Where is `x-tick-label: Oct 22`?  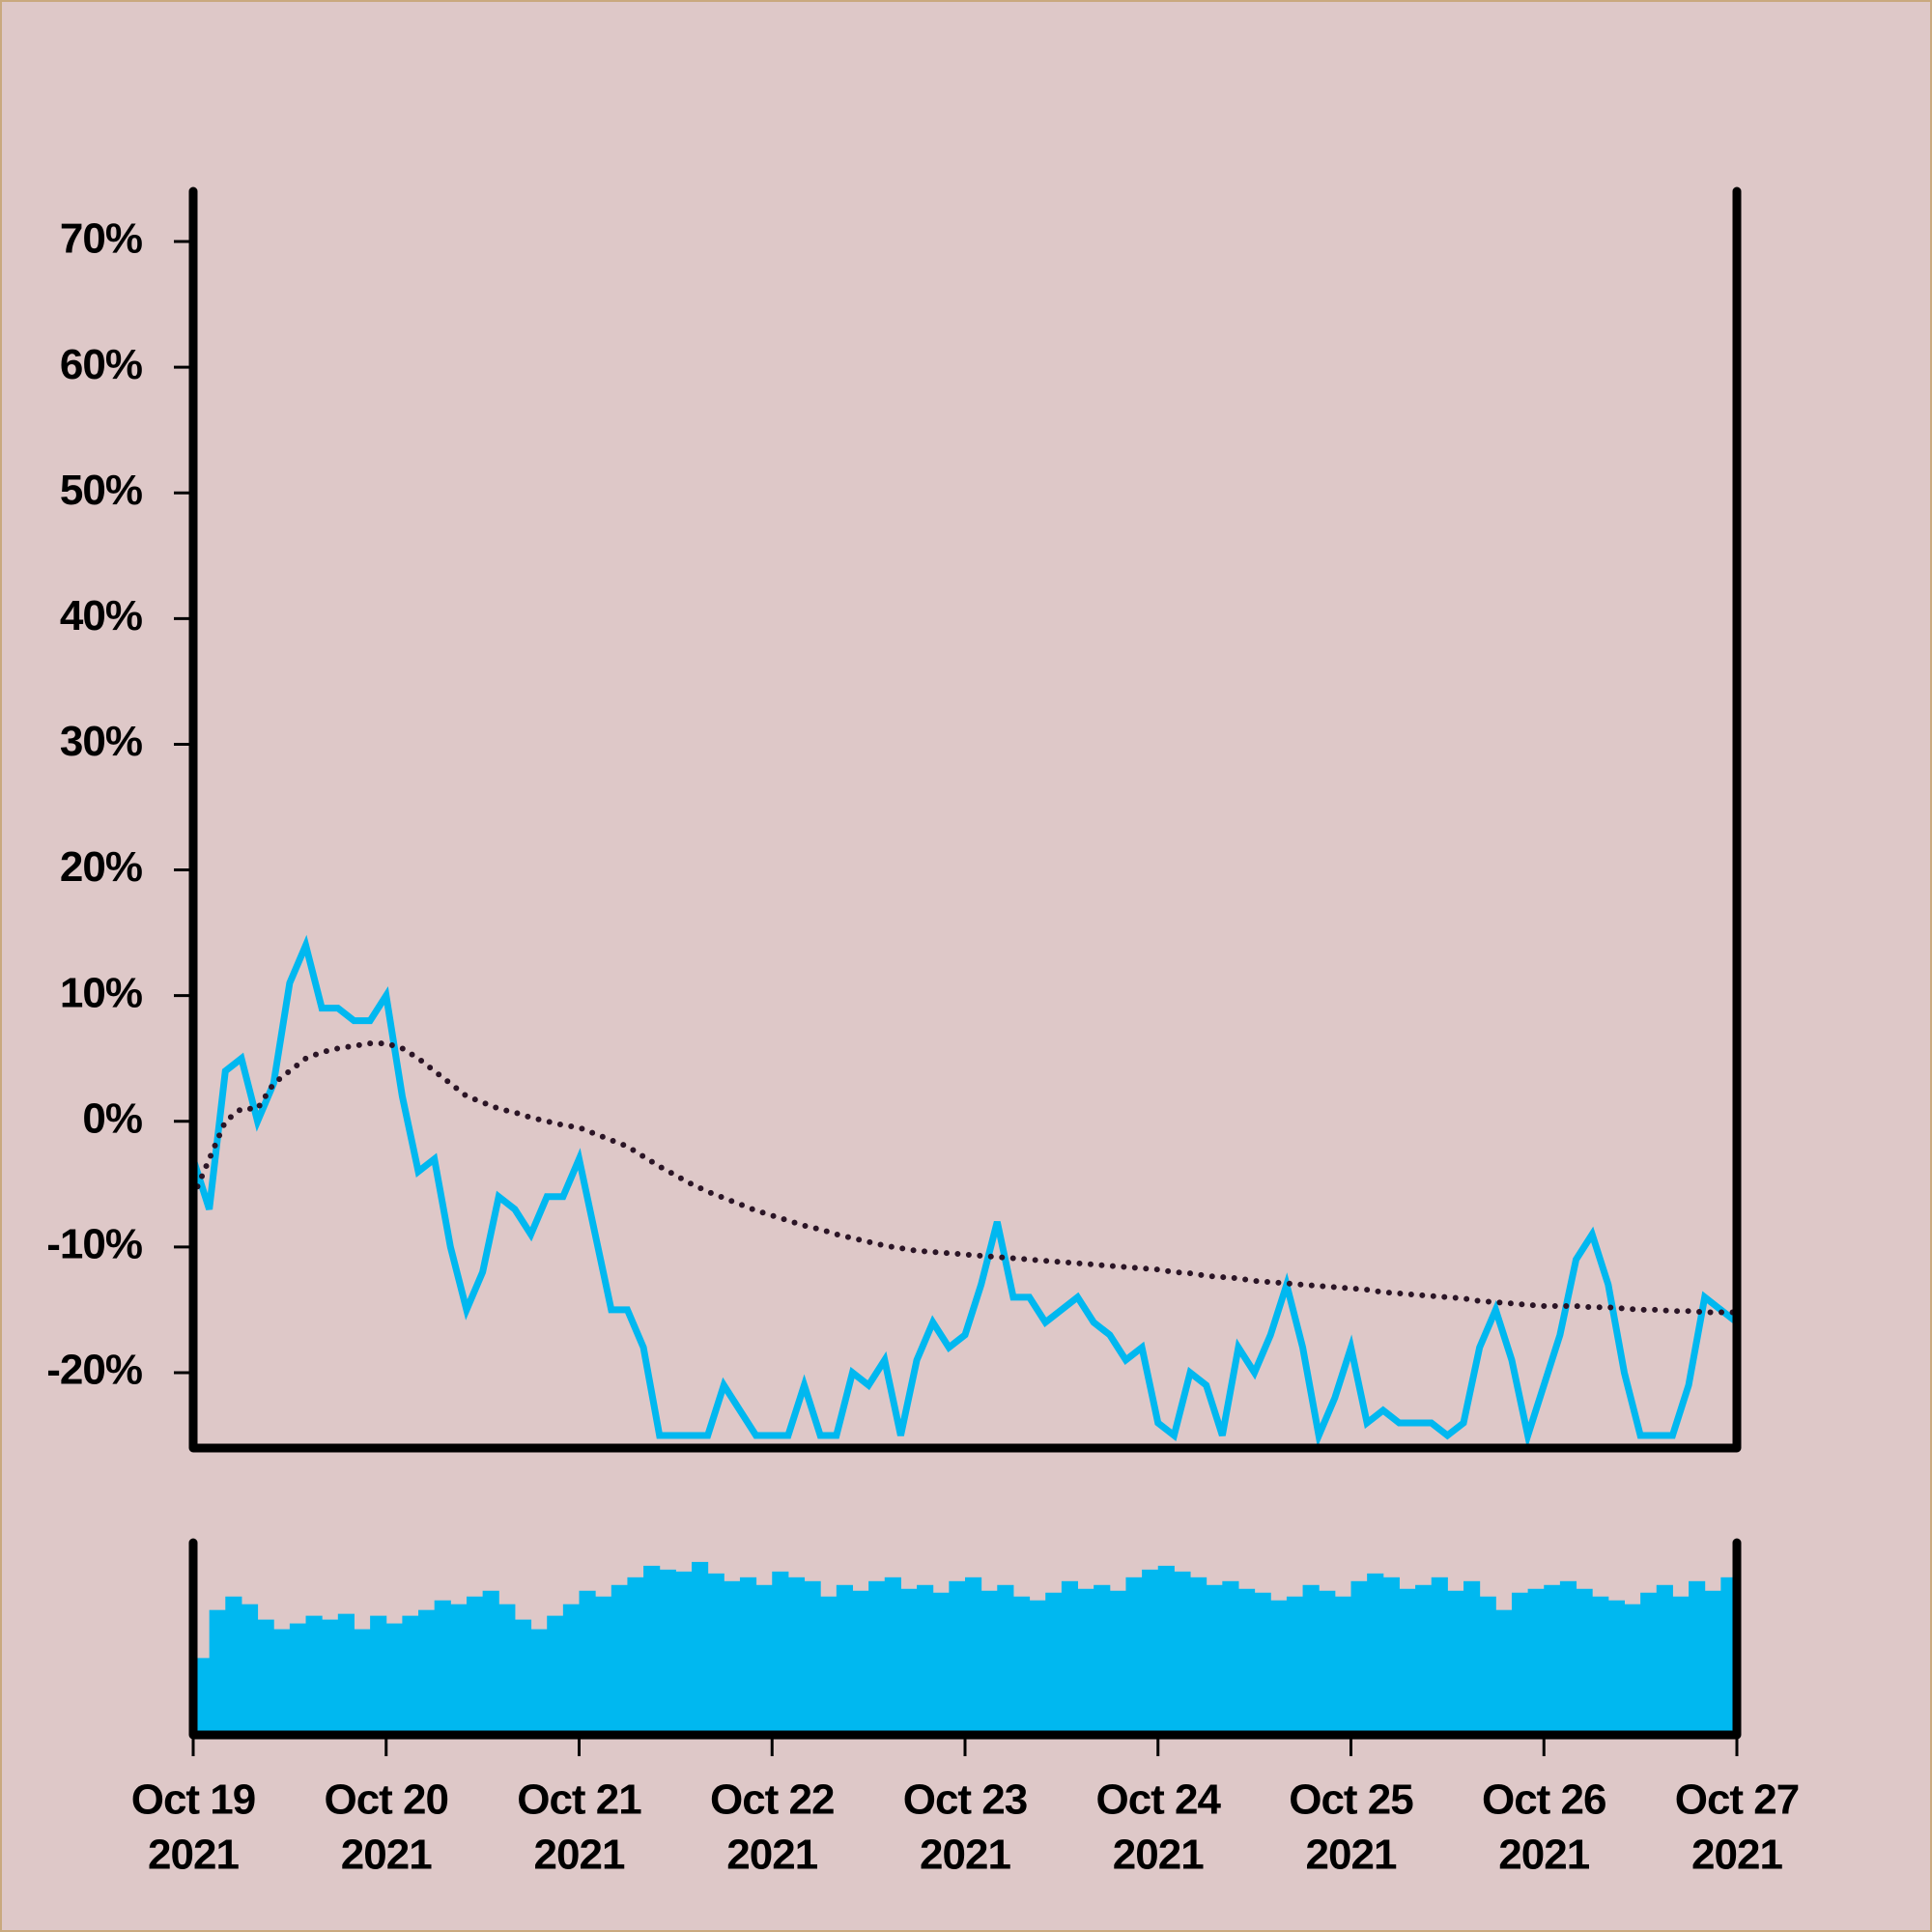 x-tick-label: Oct 22 is located at coordinates (772, 1800).